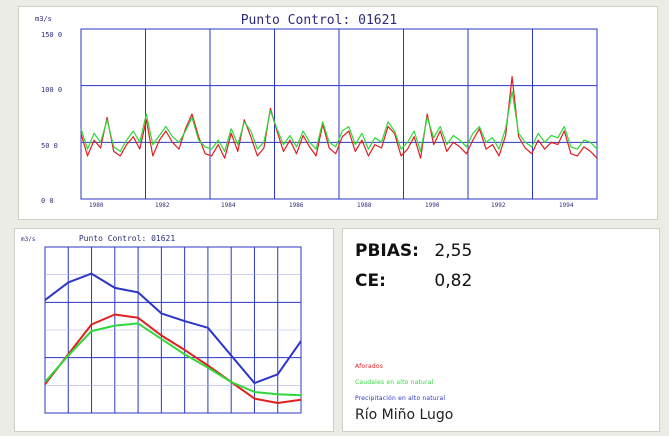  Describe the element at coordinates (49, 146) in the screenshot. I see `top-y-tick-label: 50 0` at that location.